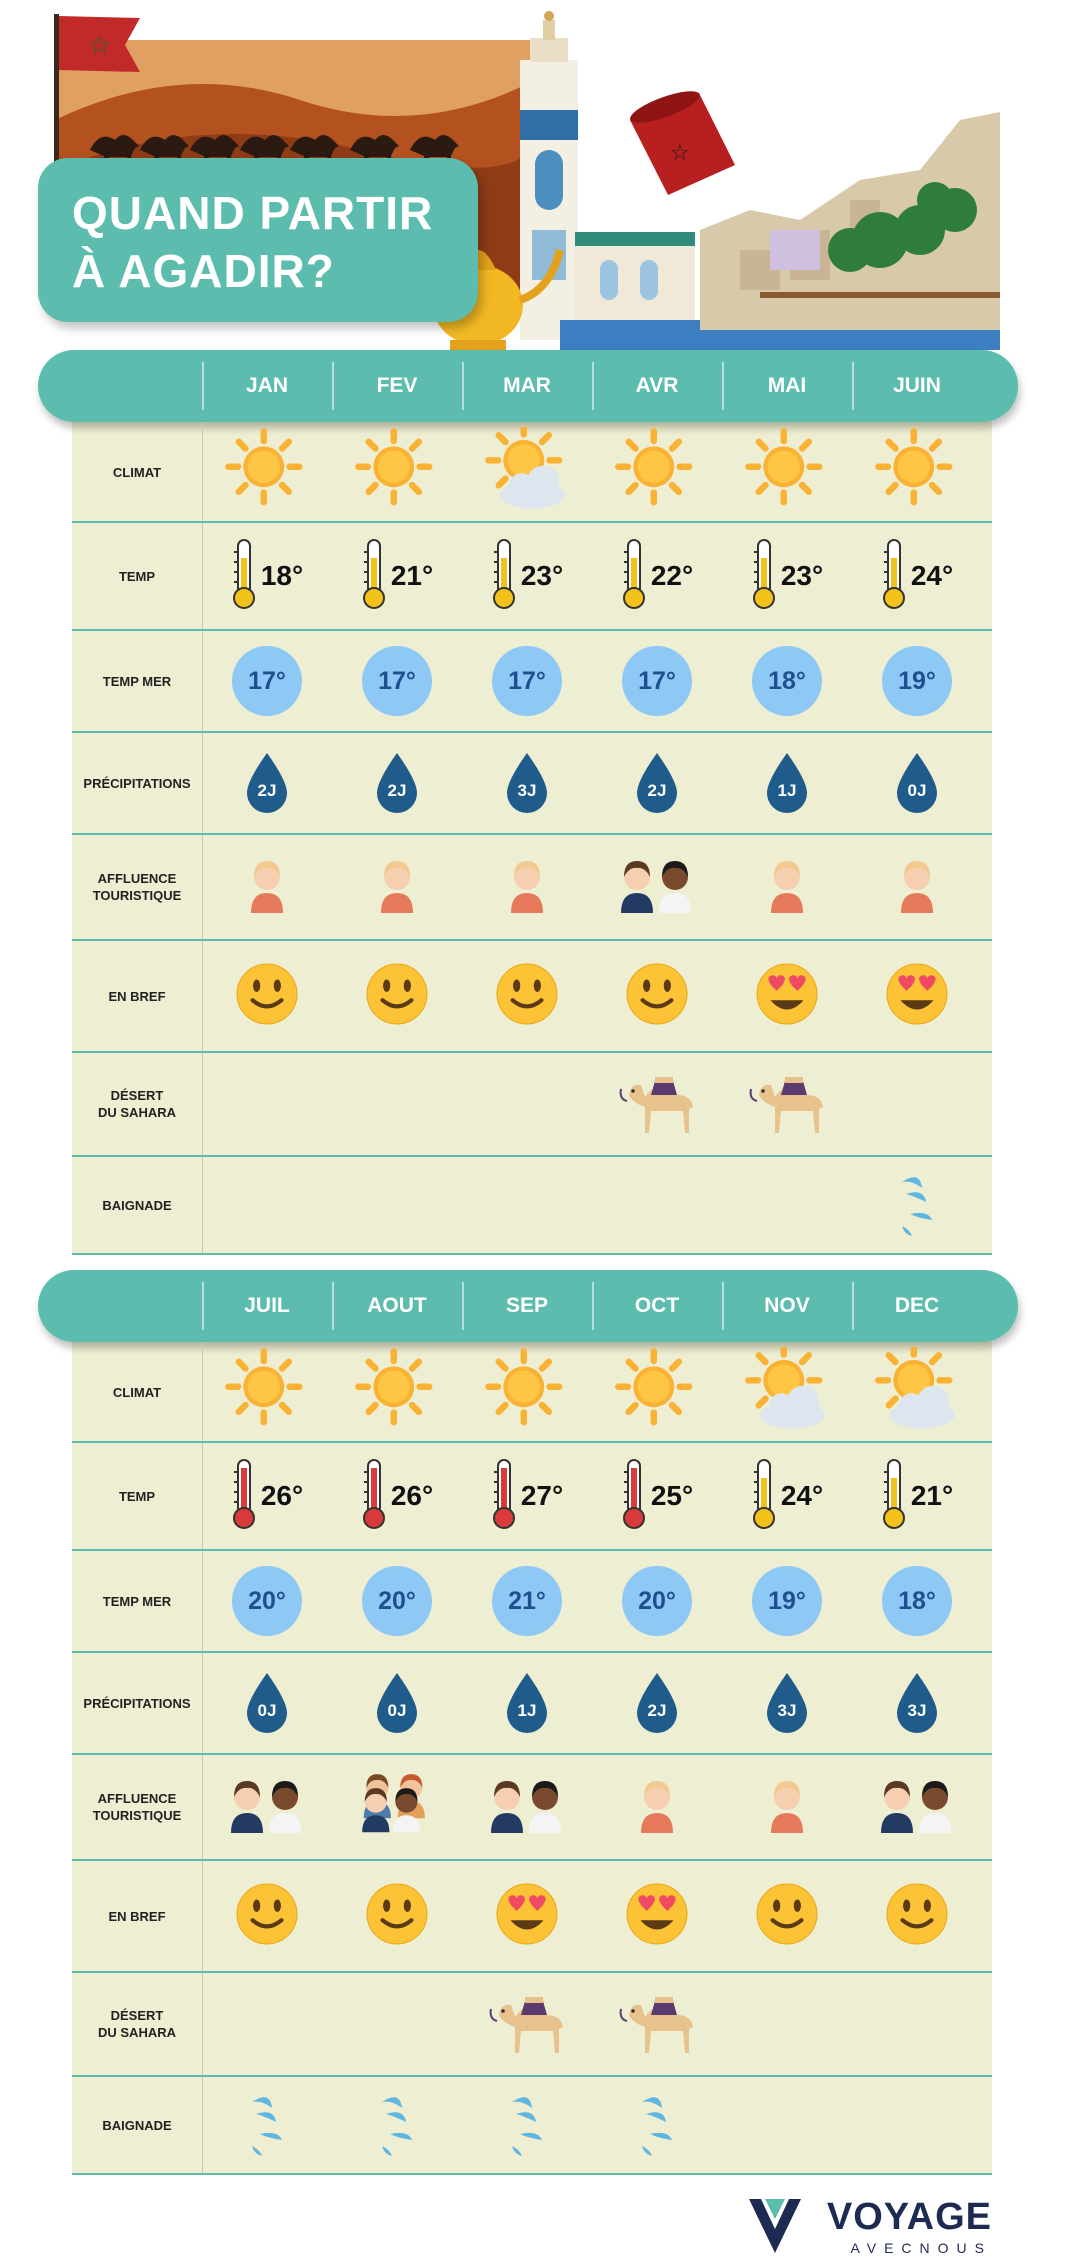 Image resolution: width=1080 pixels, height=2266 pixels. Describe the element at coordinates (137, 2125) in the screenshot. I see `row-label: BAIGNADE` at that location.